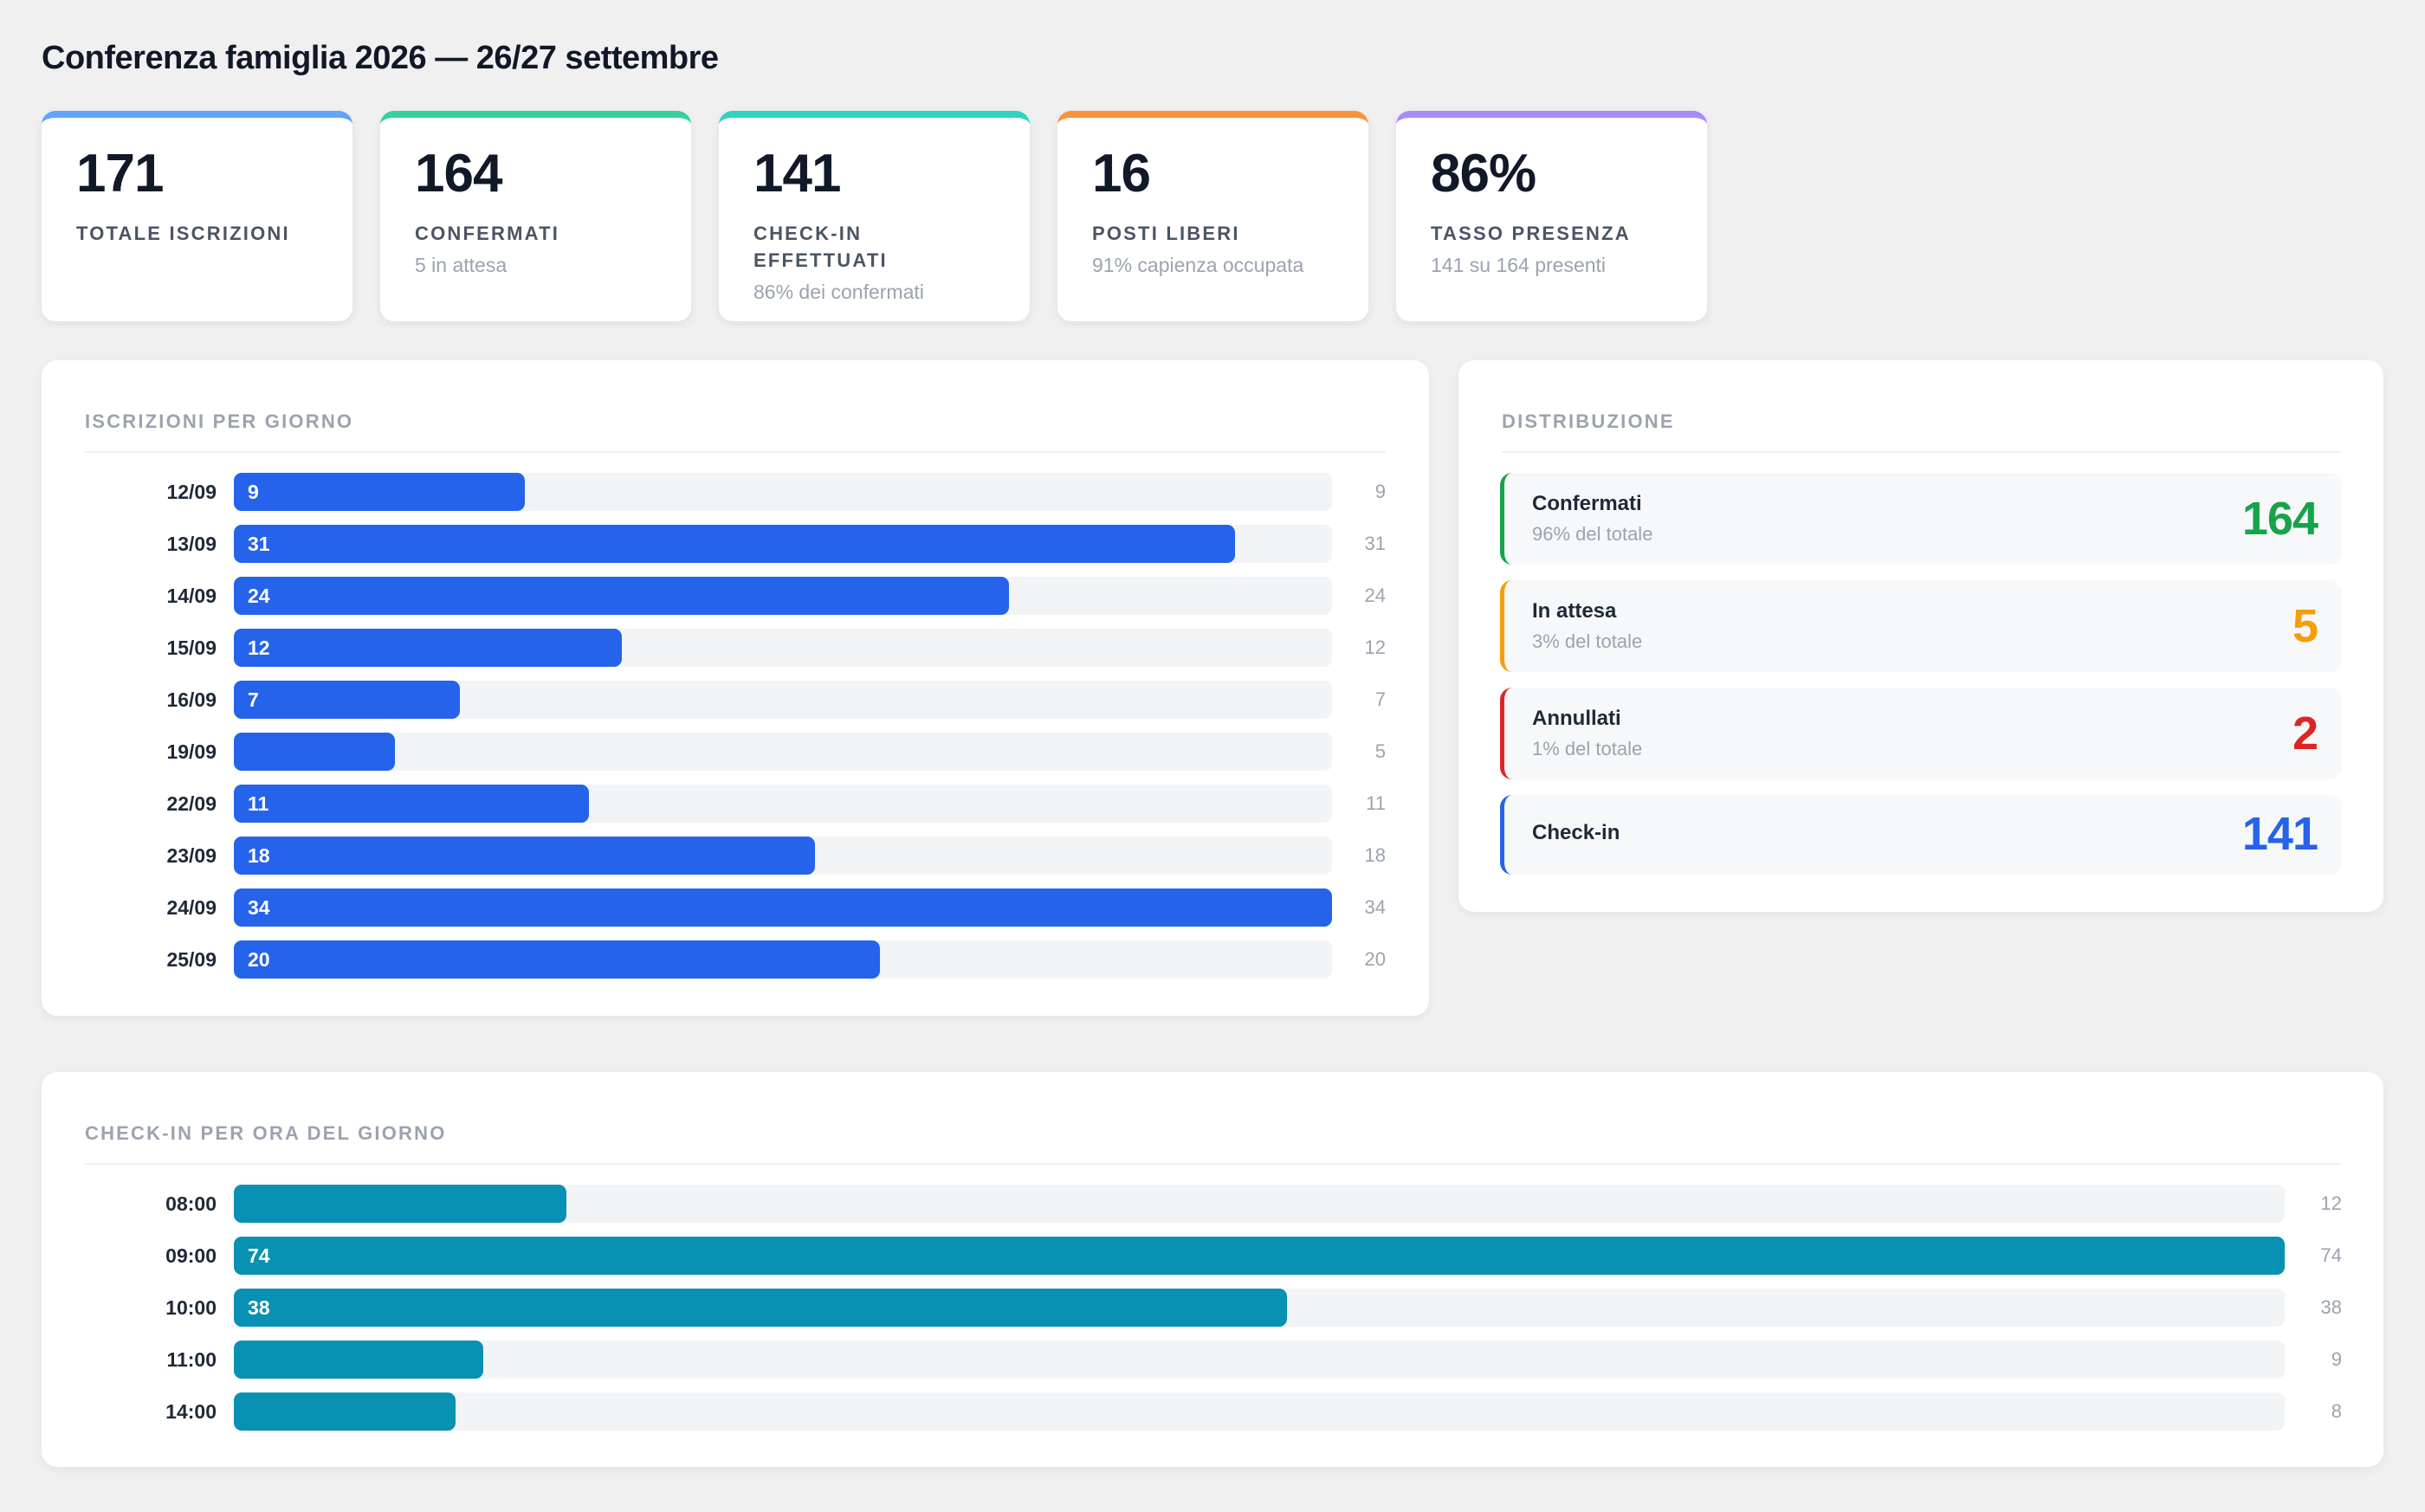 This screenshot has height=1512, width=2425. What do you see at coordinates (1519, 265) in the screenshot?
I see `kpi-sub: 141 su 164 presenti` at bounding box center [1519, 265].